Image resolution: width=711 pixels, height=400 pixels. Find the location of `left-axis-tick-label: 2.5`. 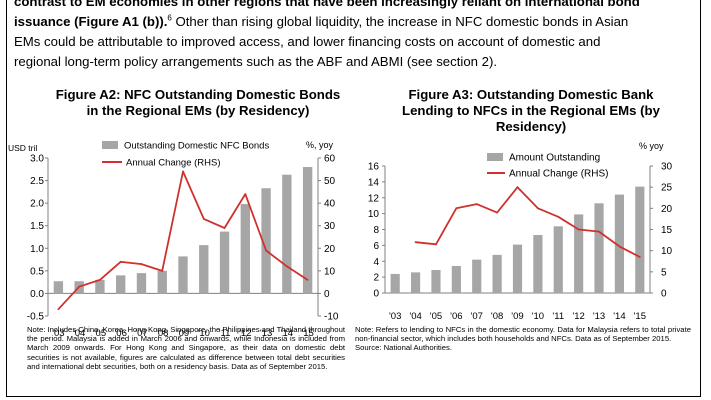

left-axis-tick-label: 2.5 is located at coordinates (37, 181).